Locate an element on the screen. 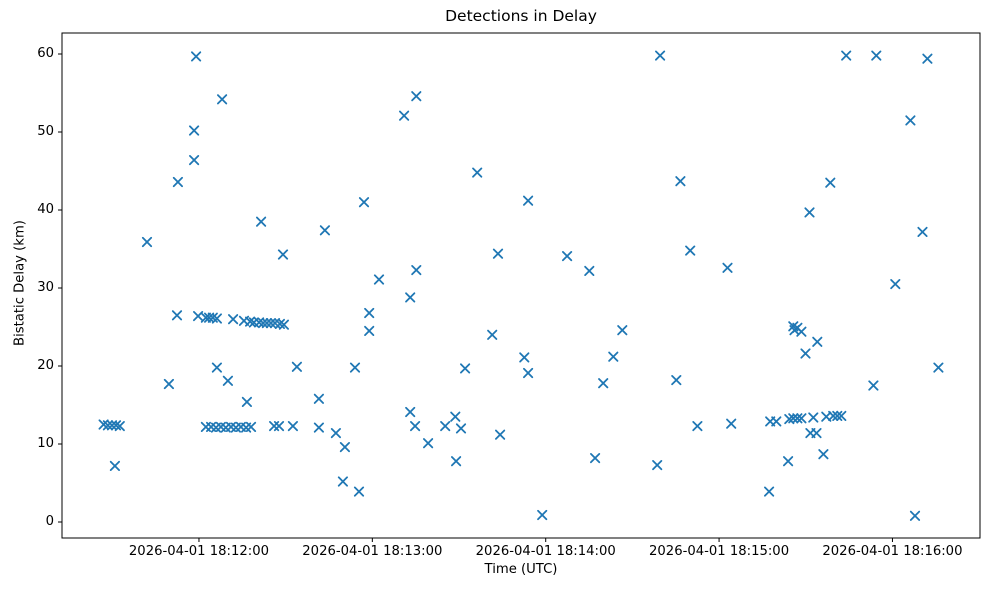  y-tick-label: 40 is located at coordinates (45, 210).